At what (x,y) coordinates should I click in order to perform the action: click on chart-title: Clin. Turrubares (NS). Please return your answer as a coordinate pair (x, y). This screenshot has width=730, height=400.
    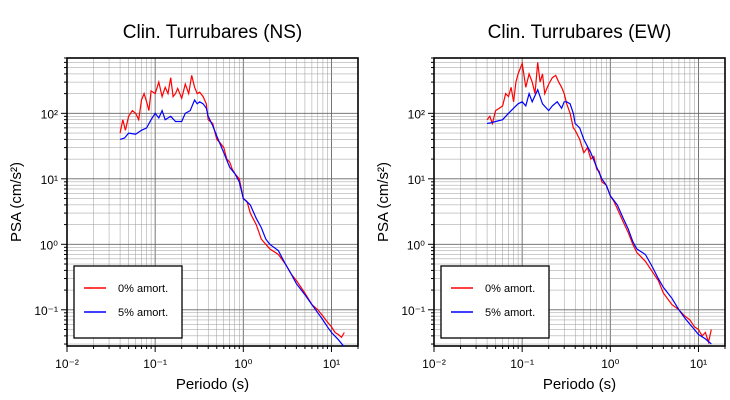
    Looking at the image, I should click on (213, 32).